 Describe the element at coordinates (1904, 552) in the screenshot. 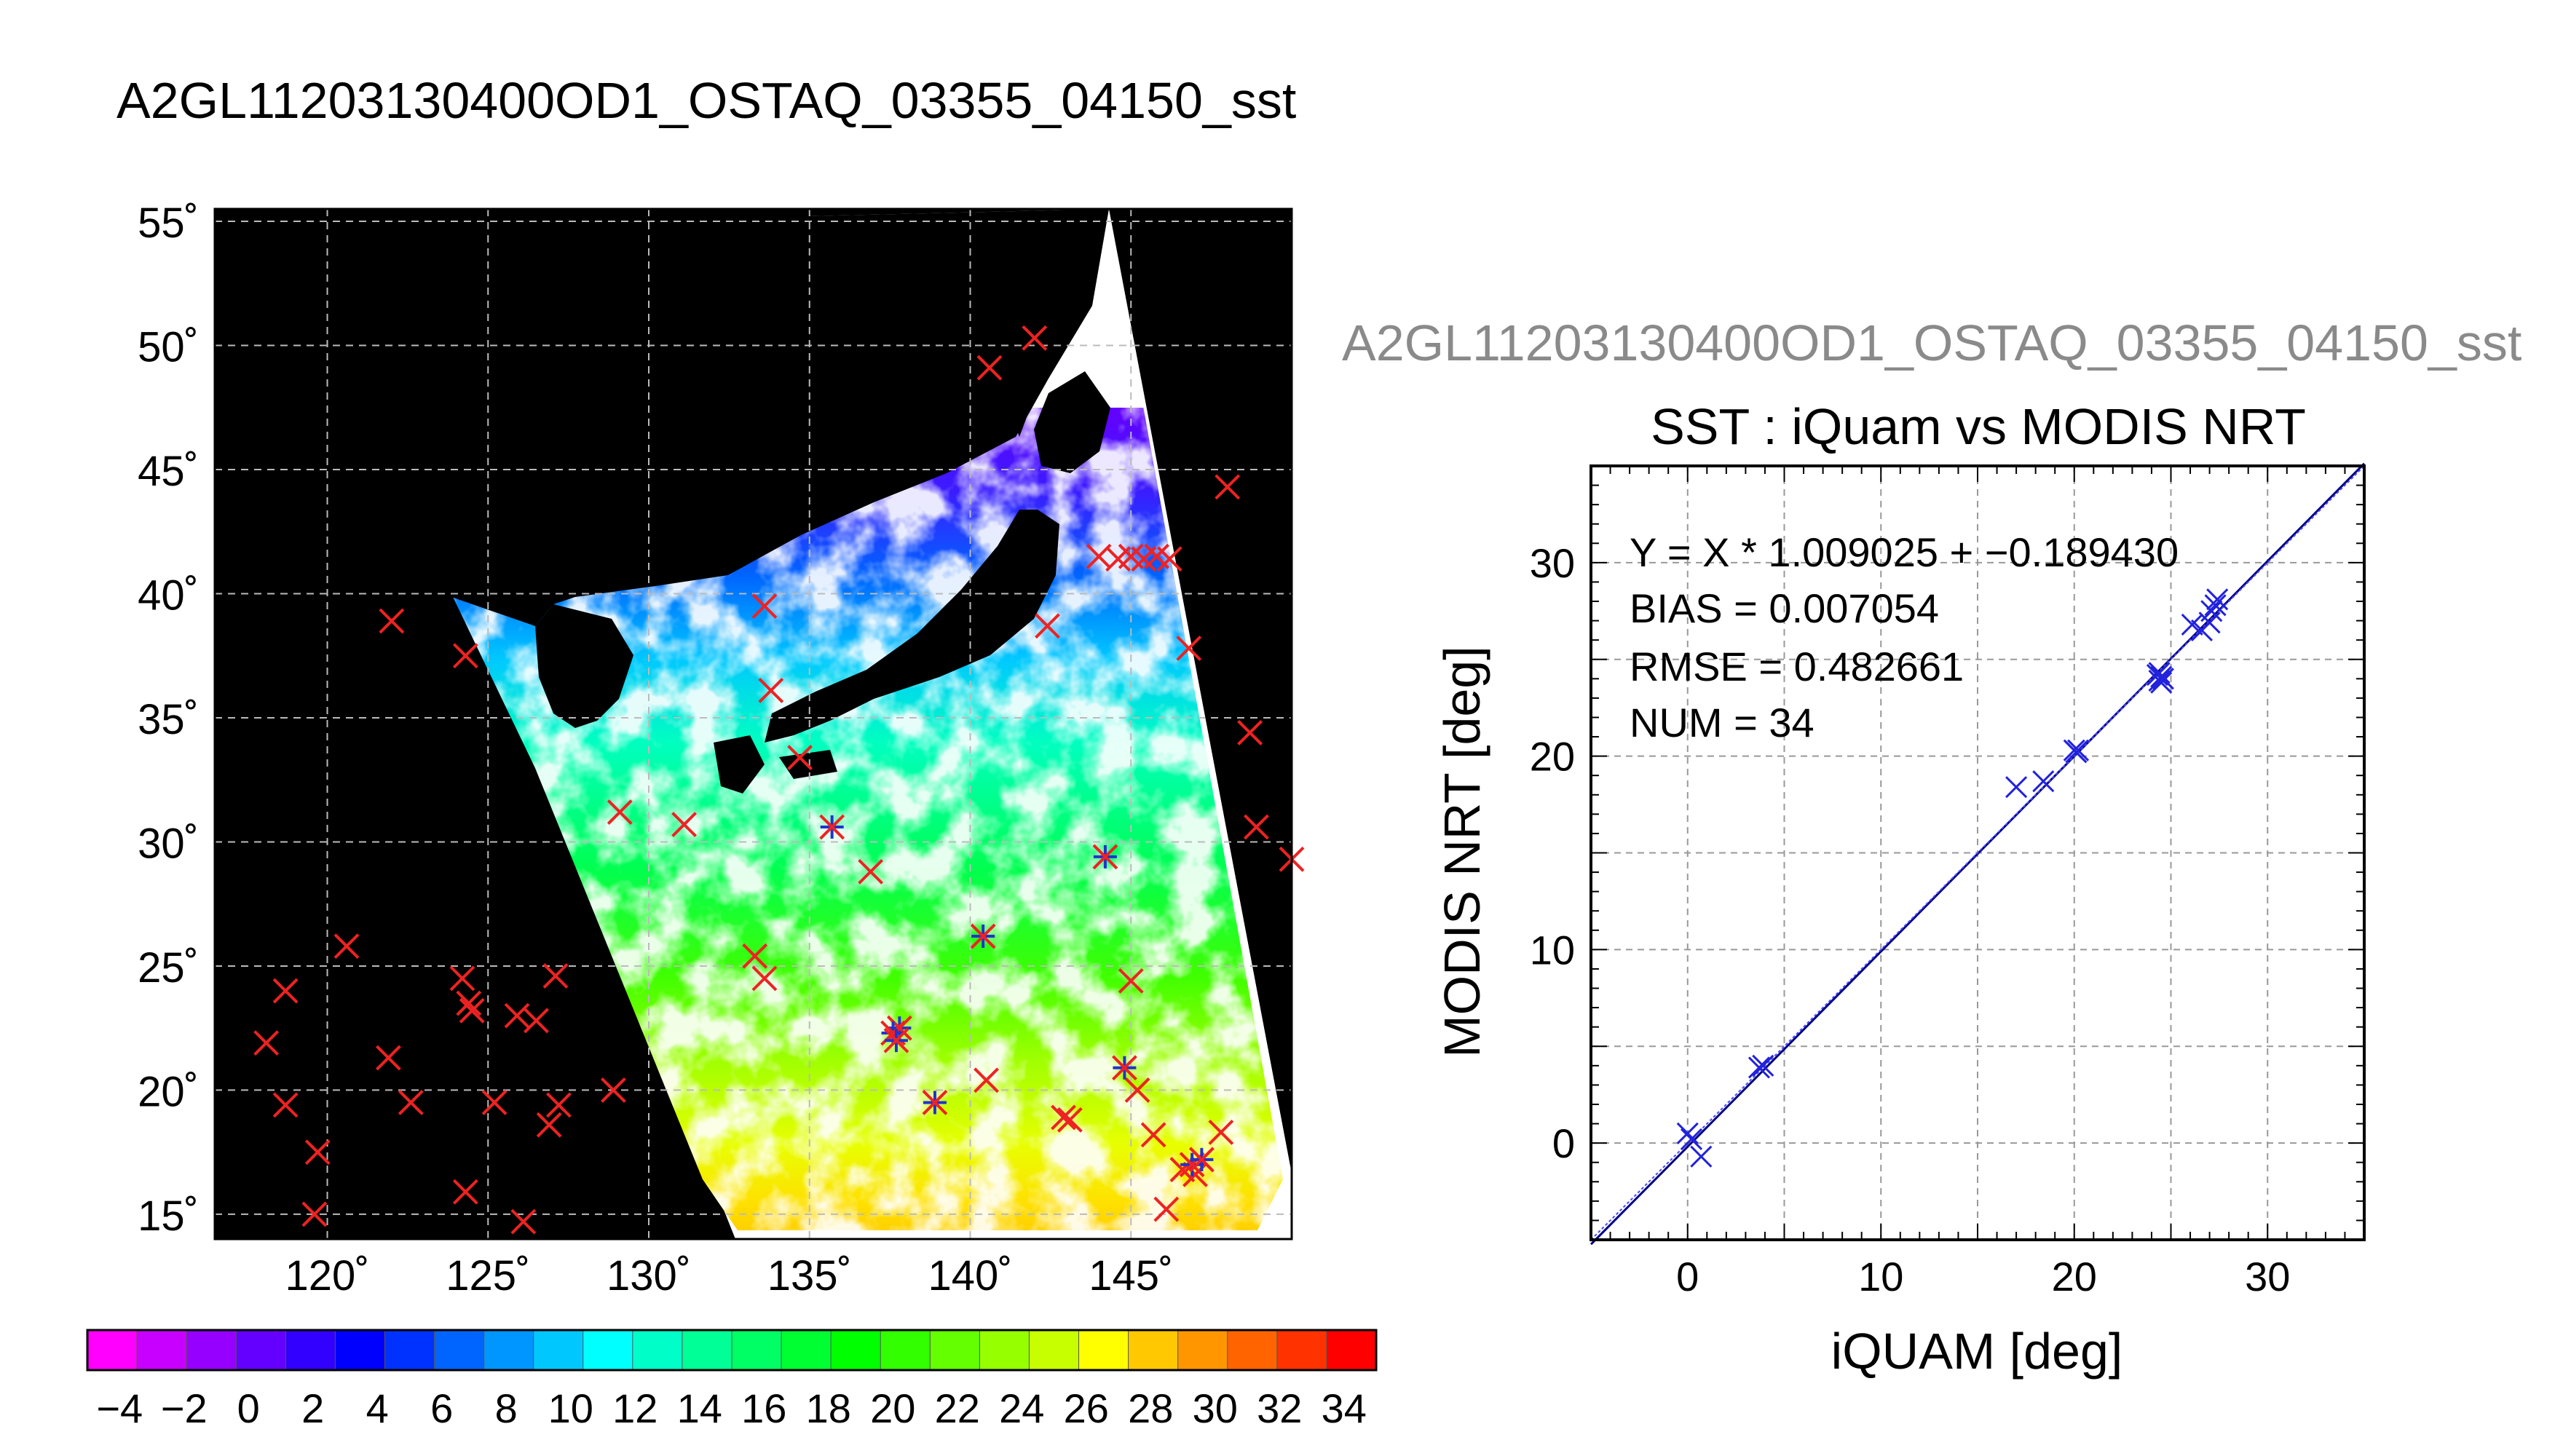

I see `stats-fit: Y = X * 1.009025 + −0.189430` at that location.